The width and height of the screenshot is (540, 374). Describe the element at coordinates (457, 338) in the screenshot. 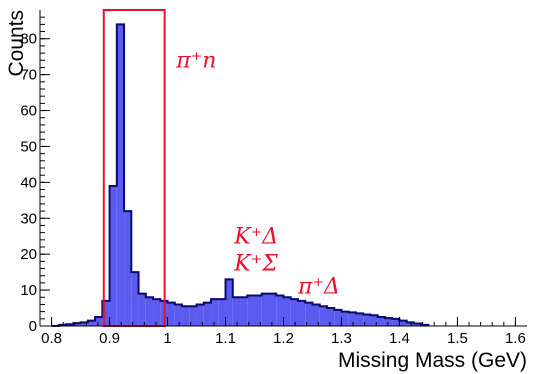

I see `x-tick-label: 1.5` at that location.